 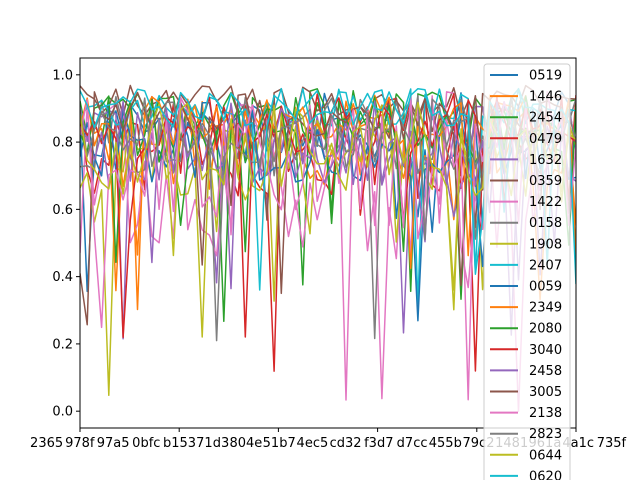 What do you see at coordinates (378, 443) in the screenshot?
I see `x-tick-label: f3d7` at bounding box center [378, 443].